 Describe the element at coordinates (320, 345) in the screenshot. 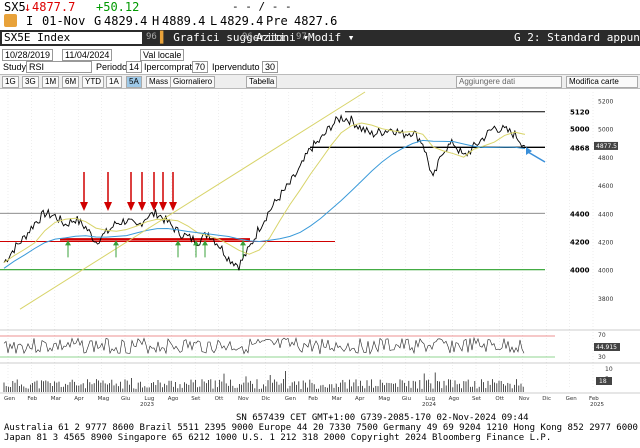

I see `rsi-panel: 70 30 44.915` at that location.